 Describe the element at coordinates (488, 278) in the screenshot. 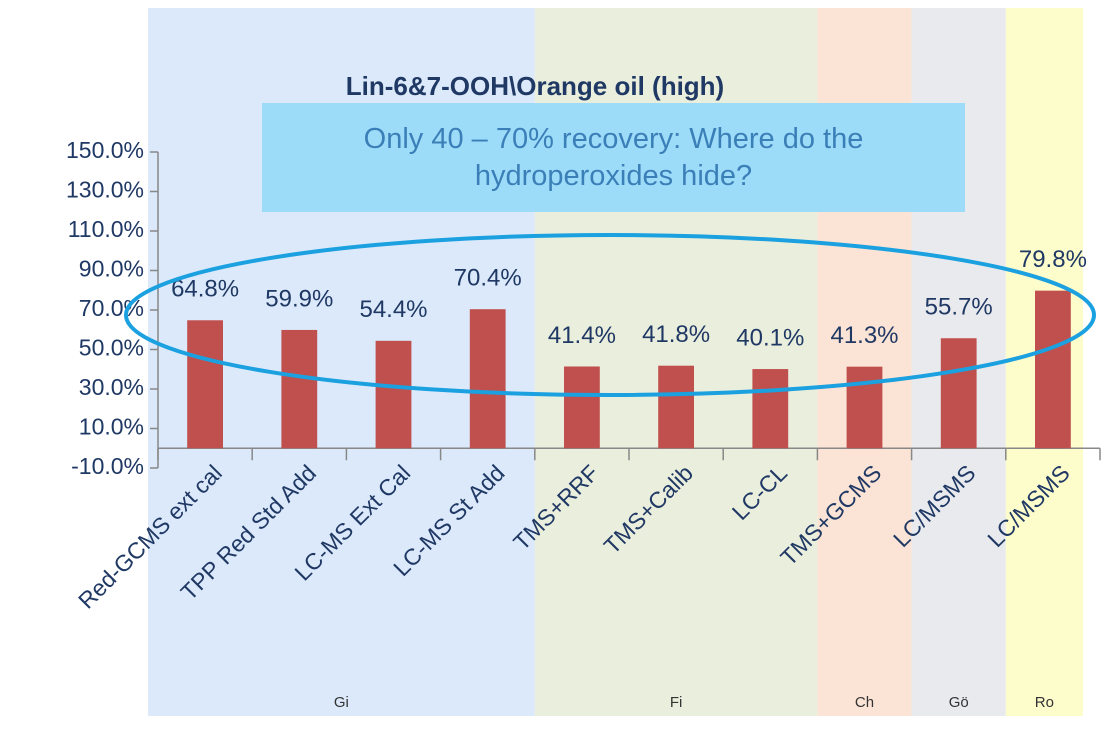

I see `data-label: 70.4%` at that location.